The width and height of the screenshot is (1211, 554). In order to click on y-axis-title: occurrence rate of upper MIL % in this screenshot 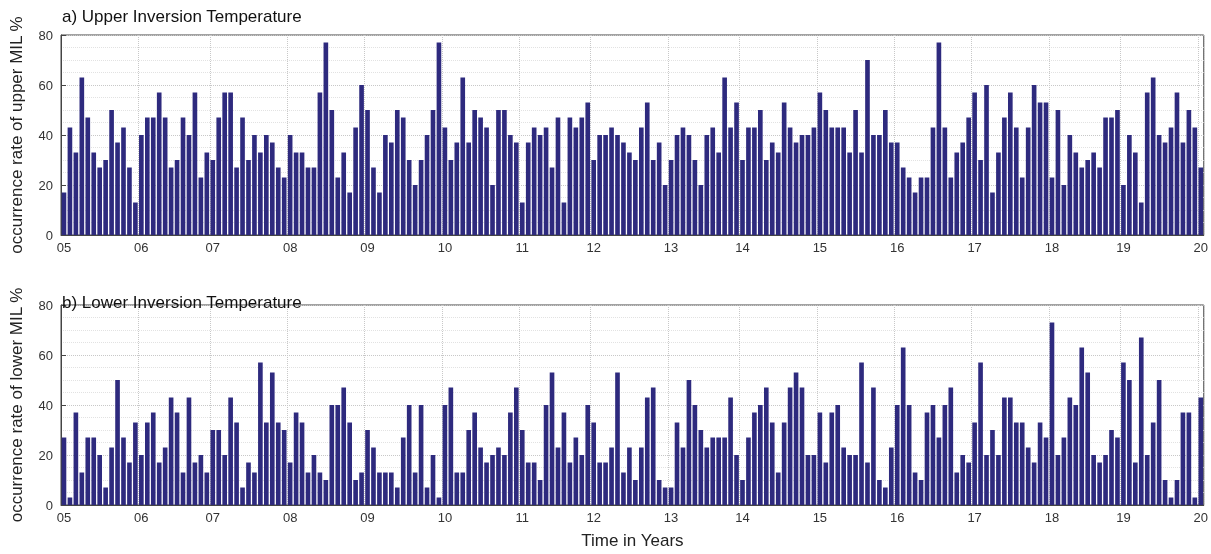, I will do `click(16, 135)`.